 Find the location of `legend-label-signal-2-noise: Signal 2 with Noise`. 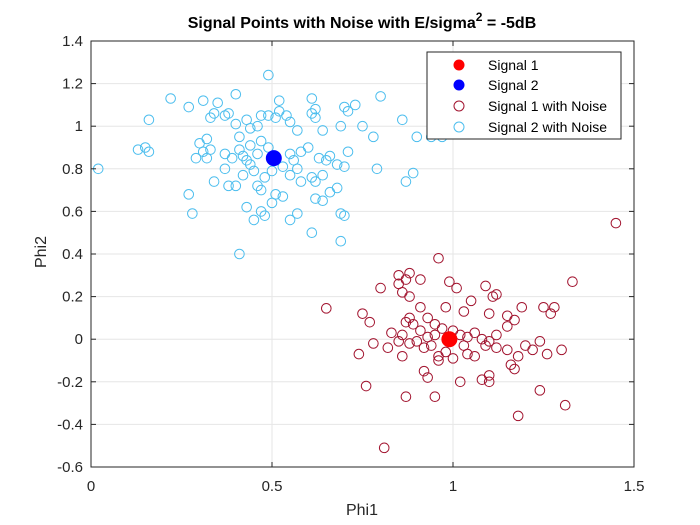

legend-label-signal-2-noise: Signal 2 with Noise is located at coordinates (547, 127).